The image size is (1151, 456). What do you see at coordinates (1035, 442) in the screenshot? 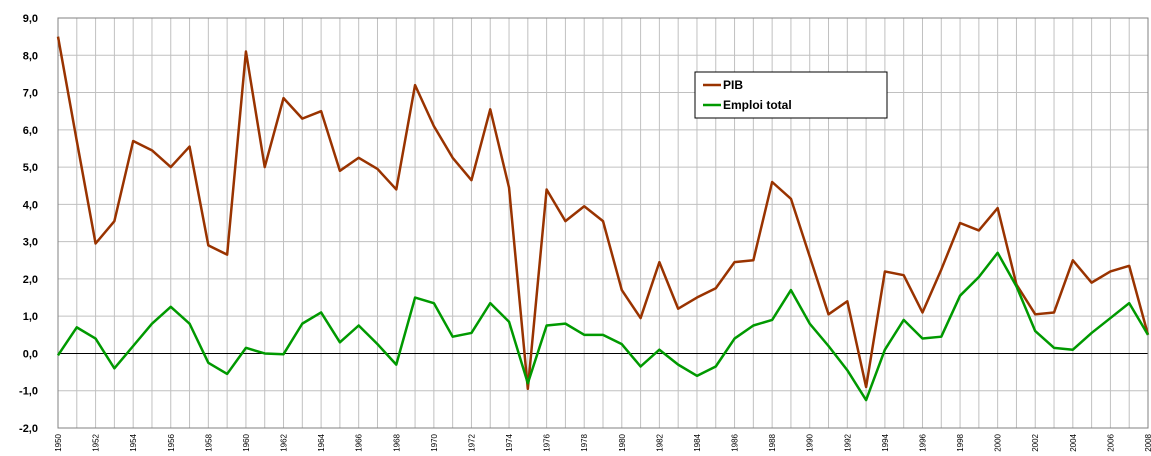
I see `x-tick-label: 2002` at bounding box center [1035, 442].